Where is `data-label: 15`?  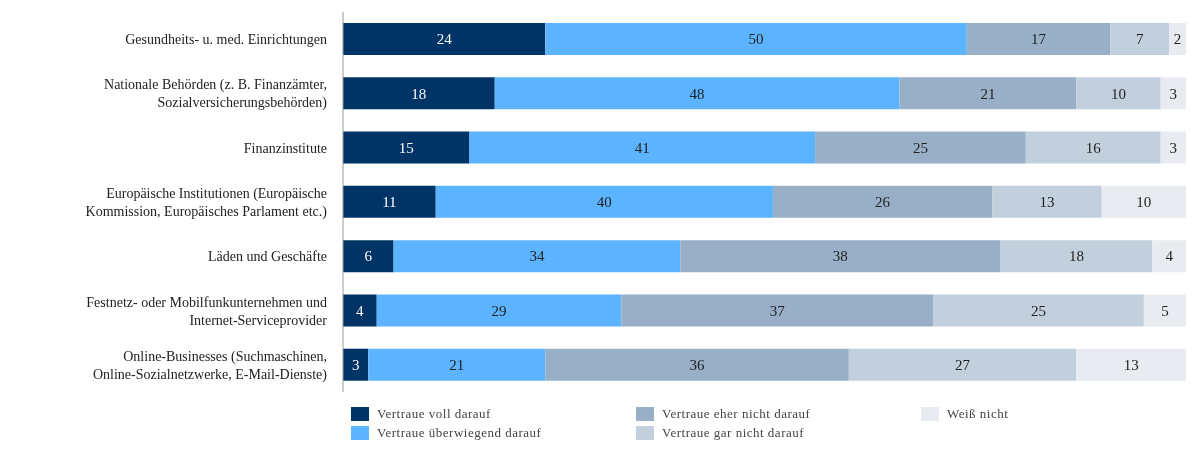
data-label: 15 is located at coordinates (406, 147).